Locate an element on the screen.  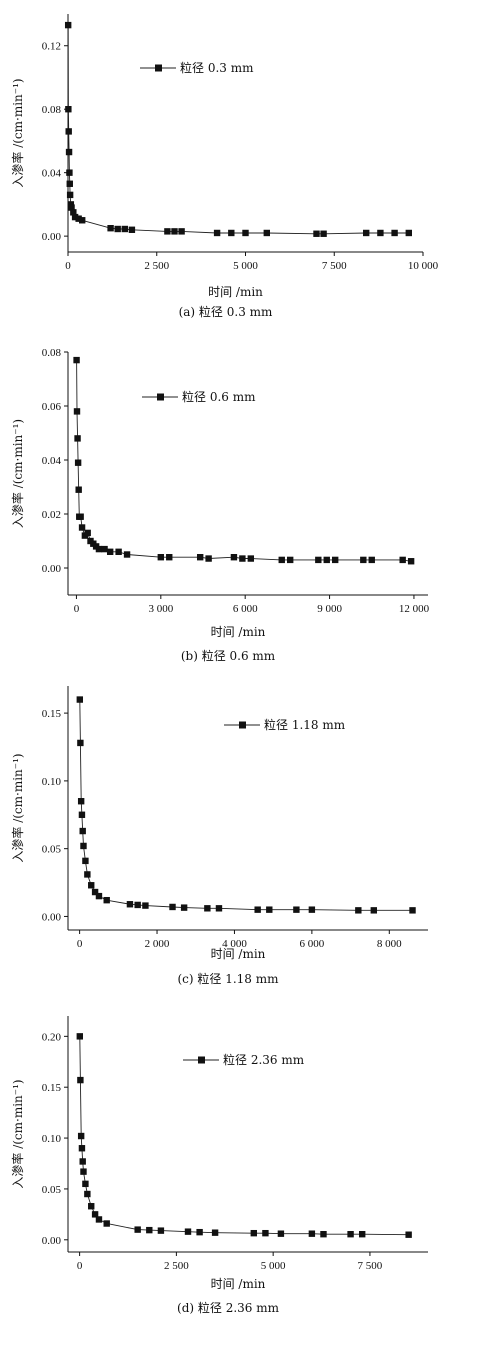
y-tick-label: 0.20 is located at coordinates (52, 1037).